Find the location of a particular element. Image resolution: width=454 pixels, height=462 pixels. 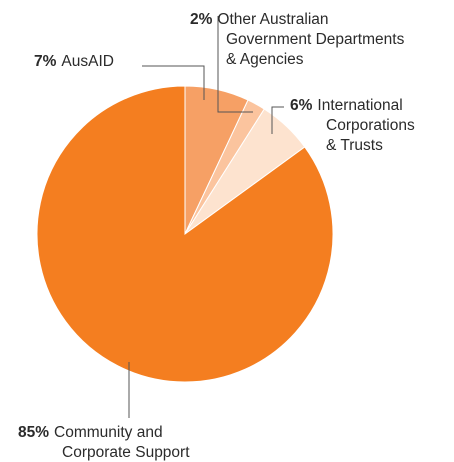

slice-name-line: AusAID is located at coordinates (87, 61).